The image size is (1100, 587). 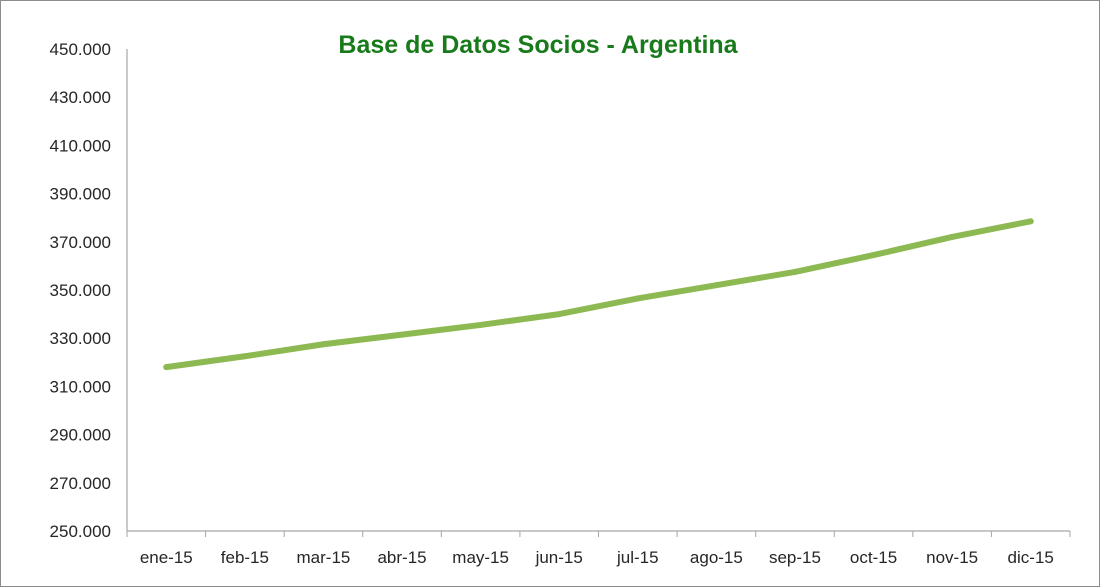 What do you see at coordinates (795, 557) in the screenshot?
I see `x-tick-label: sep-15` at bounding box center [795, 557].